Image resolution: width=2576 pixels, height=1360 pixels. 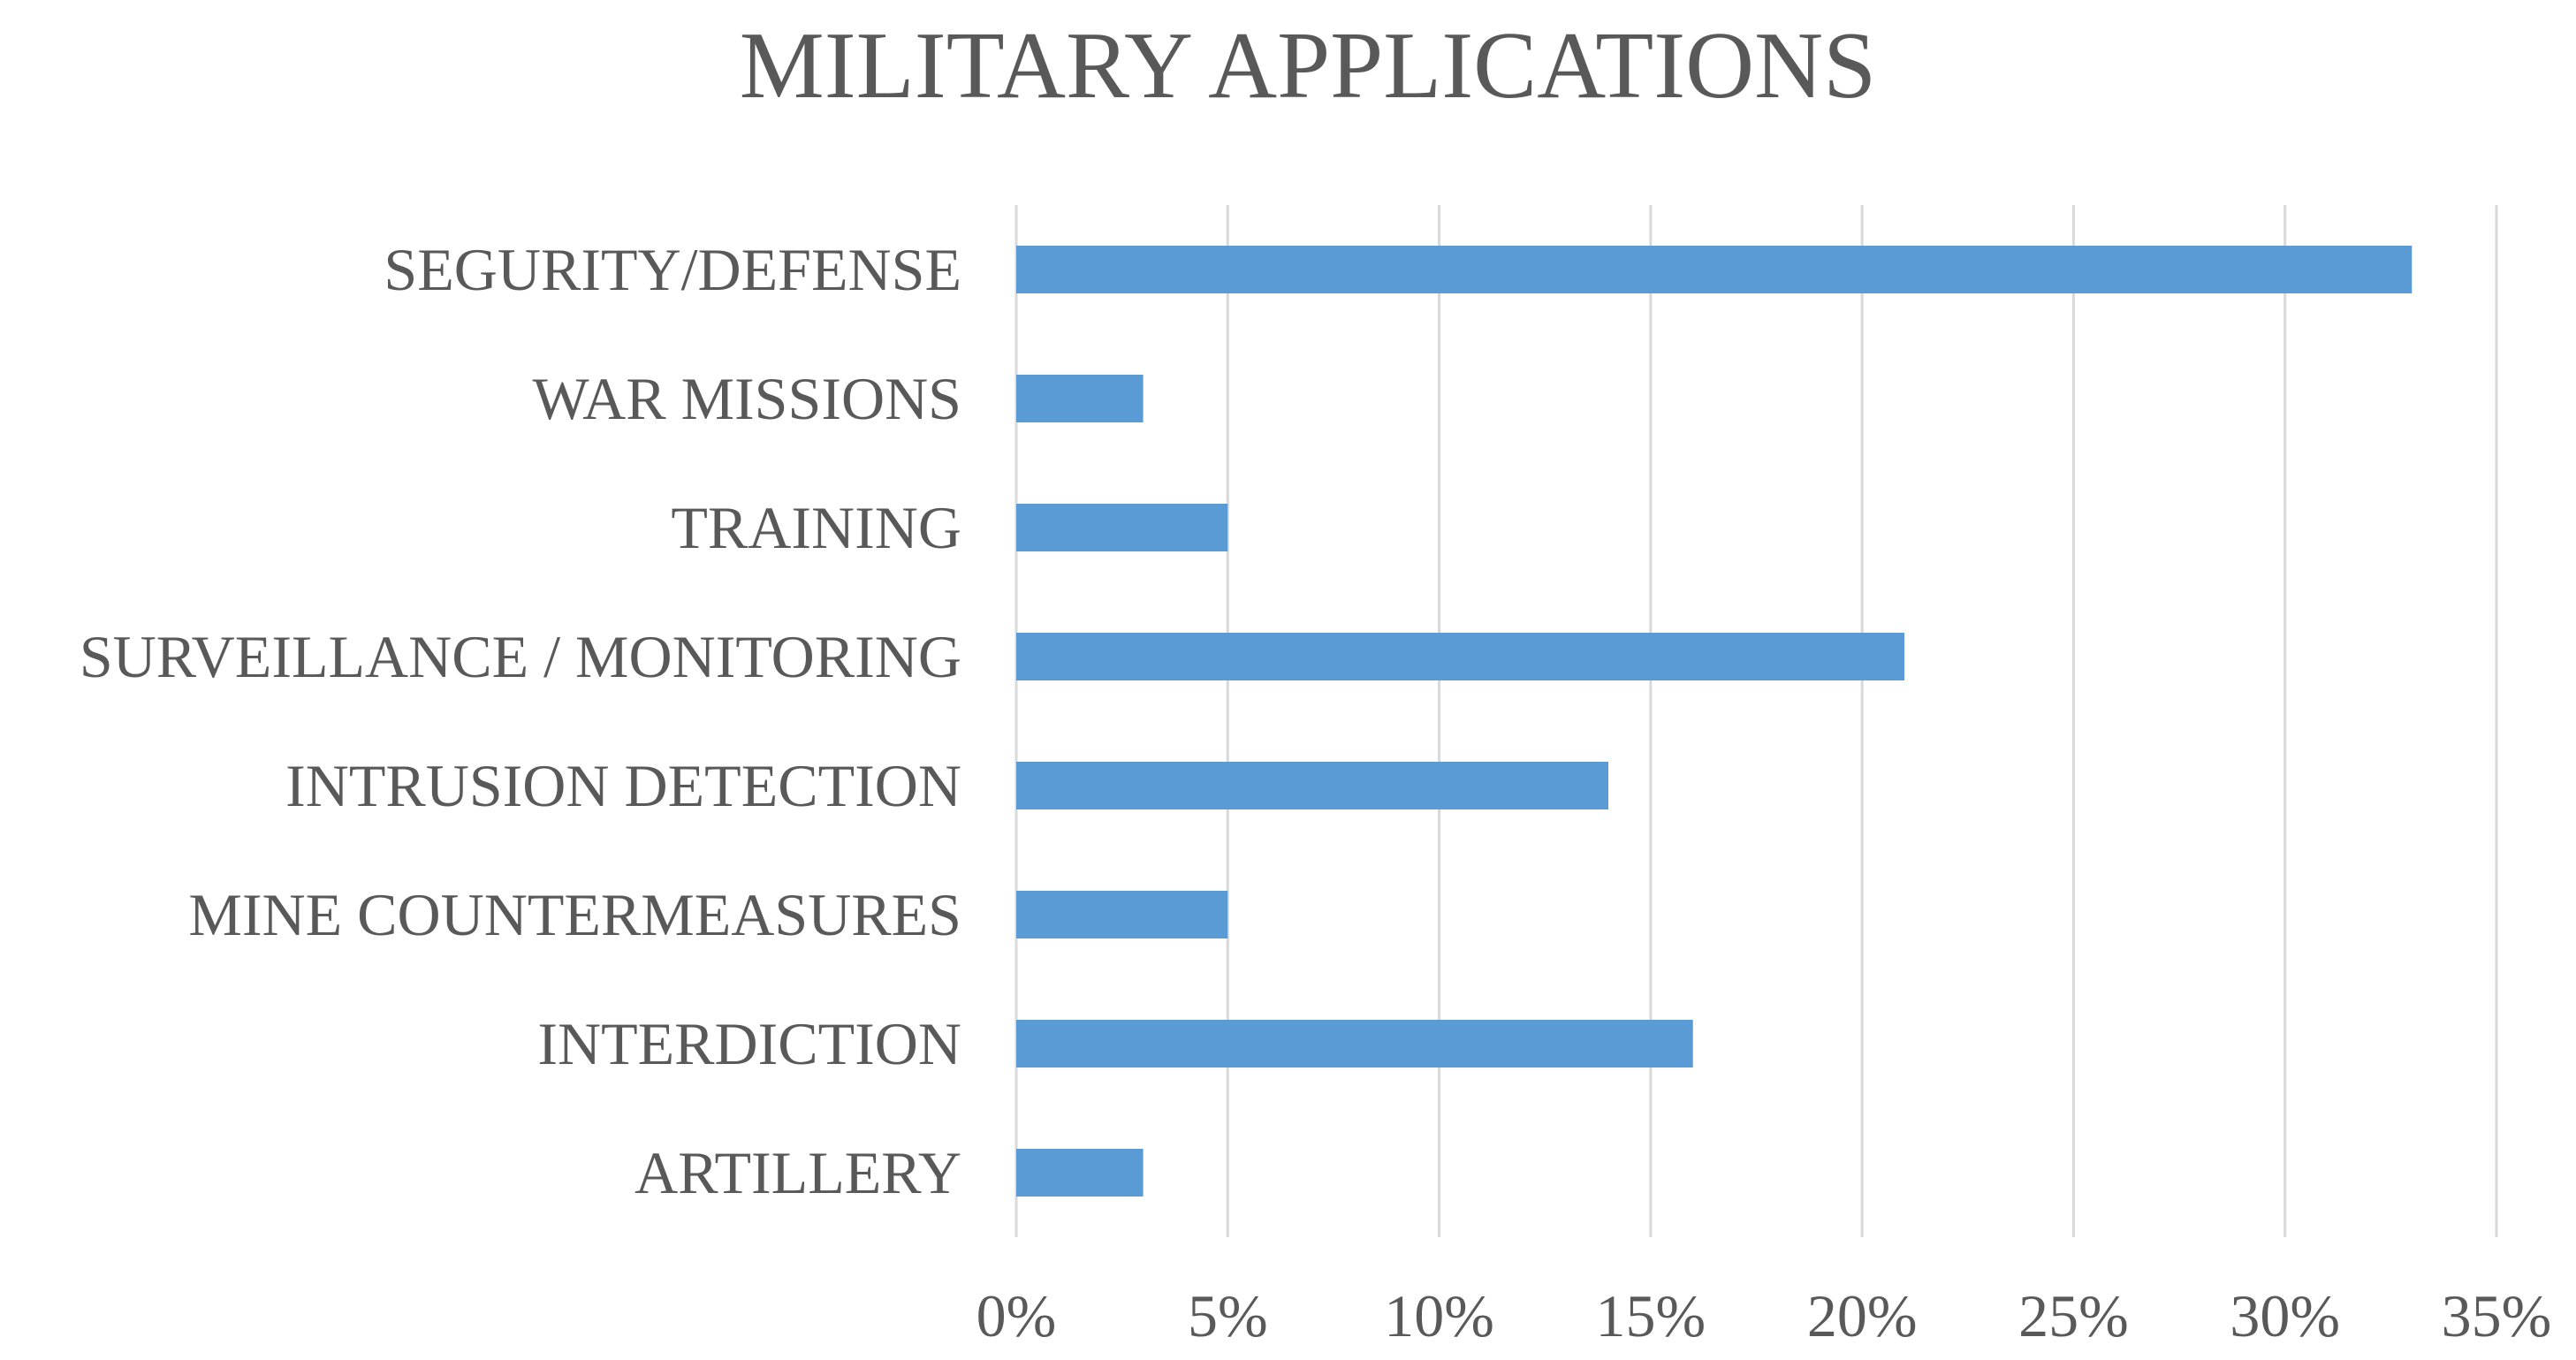 I want to click on category-label-7: ARTILLERY, so click(x=798, y=1172).